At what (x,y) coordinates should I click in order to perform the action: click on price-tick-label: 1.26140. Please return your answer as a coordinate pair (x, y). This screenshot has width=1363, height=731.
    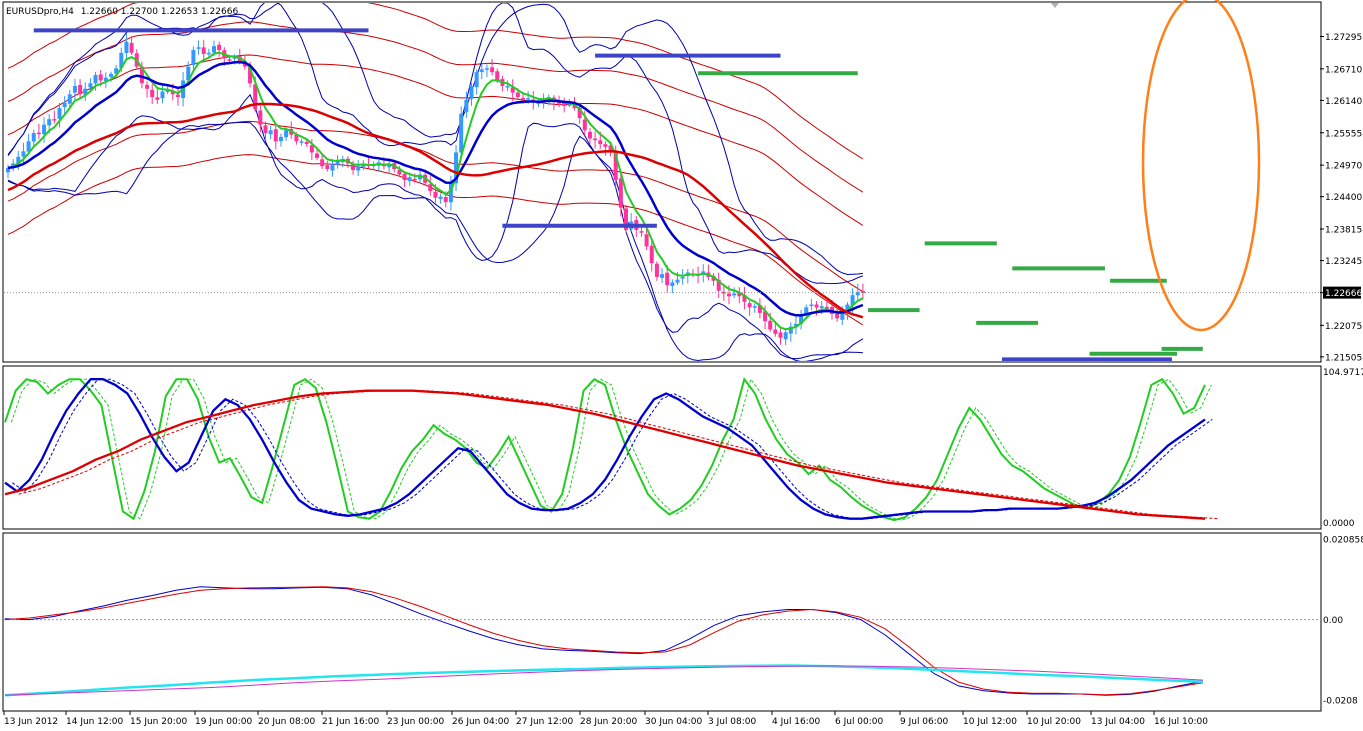
    Looking at the image, I should click on (1343, 102).